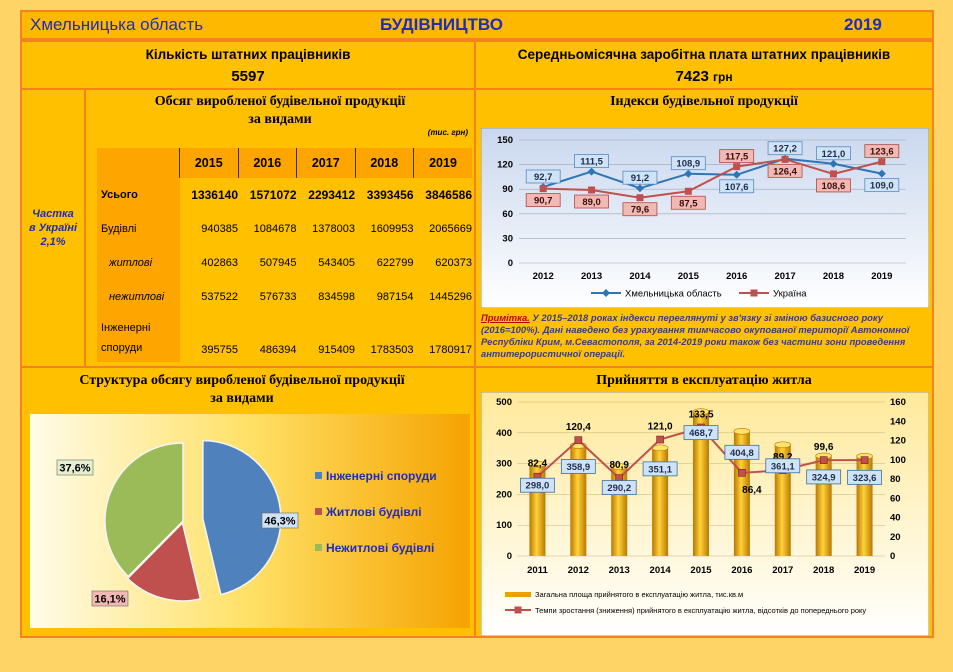 The height and width of the screenshot is (672, 953). Describe the element at coordinates (505, 165) in the screenshot. I see `y-tick-label: 120` at that location.